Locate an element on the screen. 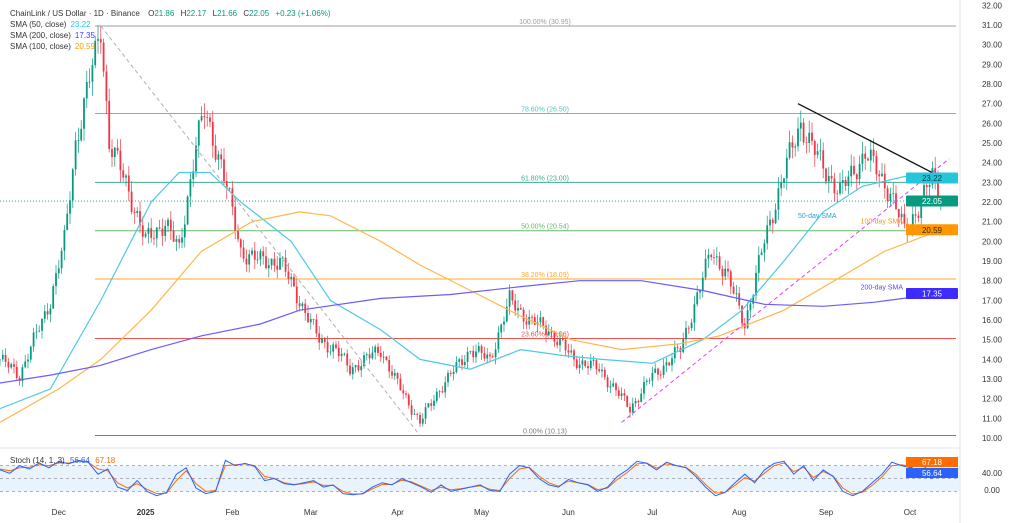 Image resolution: width=1024 pixels, height=523 pixels. close-value: 22.05 is located at coordinates (259, 13).